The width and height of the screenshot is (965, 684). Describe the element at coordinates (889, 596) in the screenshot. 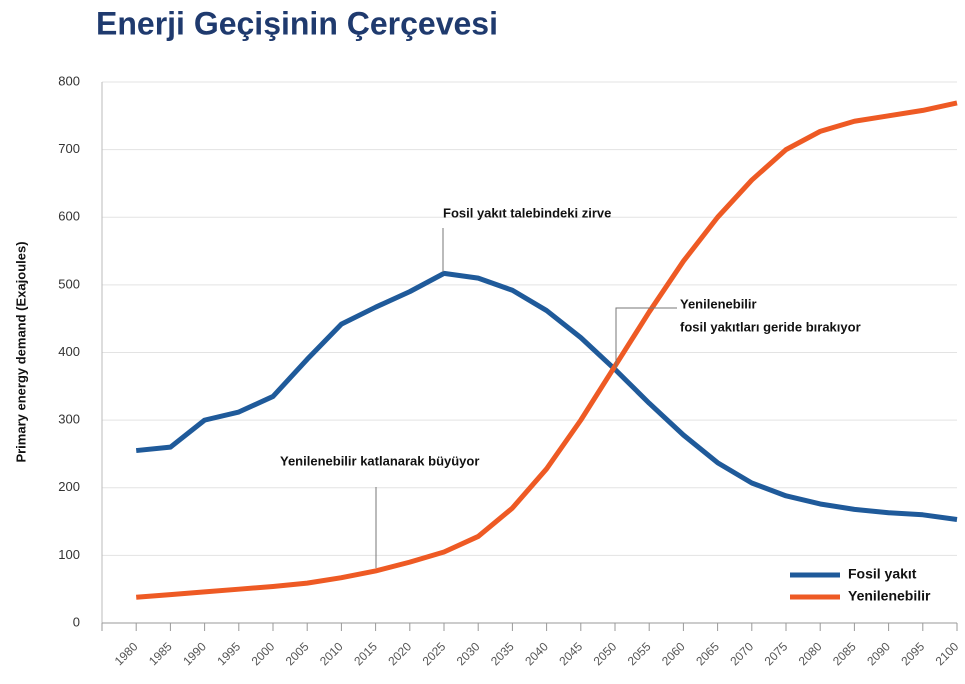

I see `legend-label: Yenilenebilir` at that location.